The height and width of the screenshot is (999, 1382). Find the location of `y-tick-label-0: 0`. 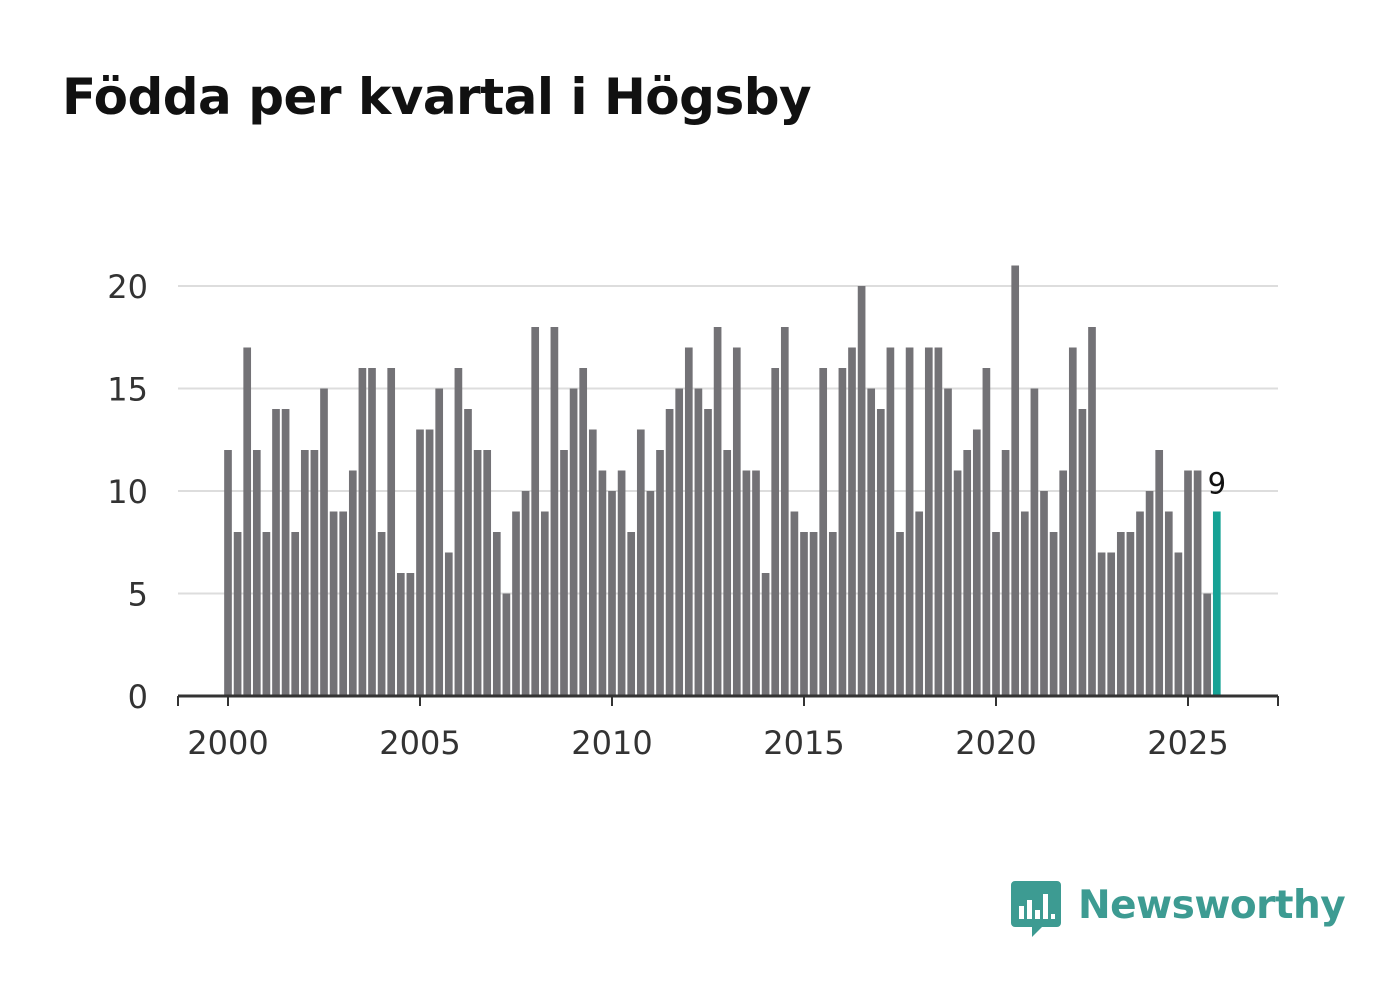

y-tick-label-0: 0 is located at coordinates (138, 697).